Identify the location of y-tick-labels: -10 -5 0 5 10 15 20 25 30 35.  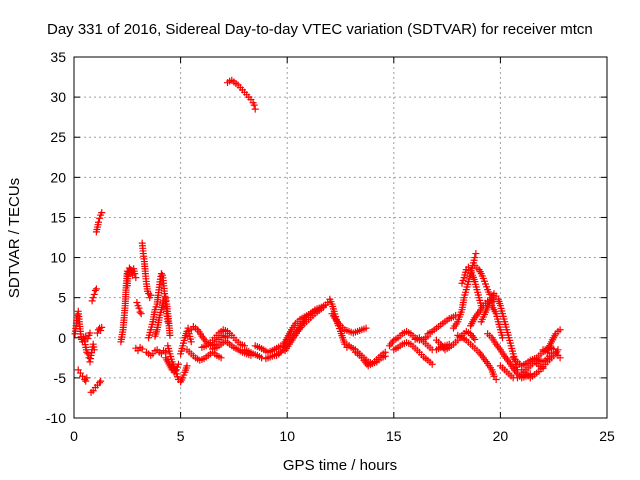
(56, 237).